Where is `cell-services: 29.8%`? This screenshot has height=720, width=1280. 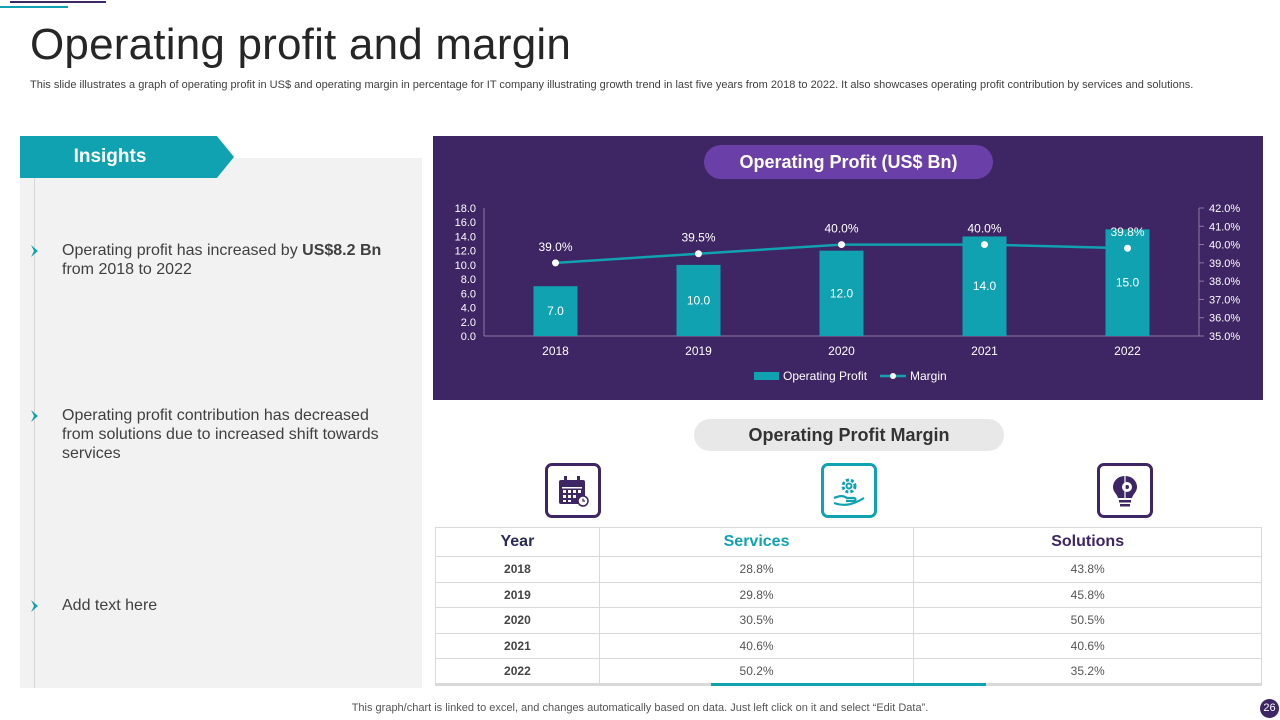 cell-services: 29.8% is located at coordinates (756, 594).